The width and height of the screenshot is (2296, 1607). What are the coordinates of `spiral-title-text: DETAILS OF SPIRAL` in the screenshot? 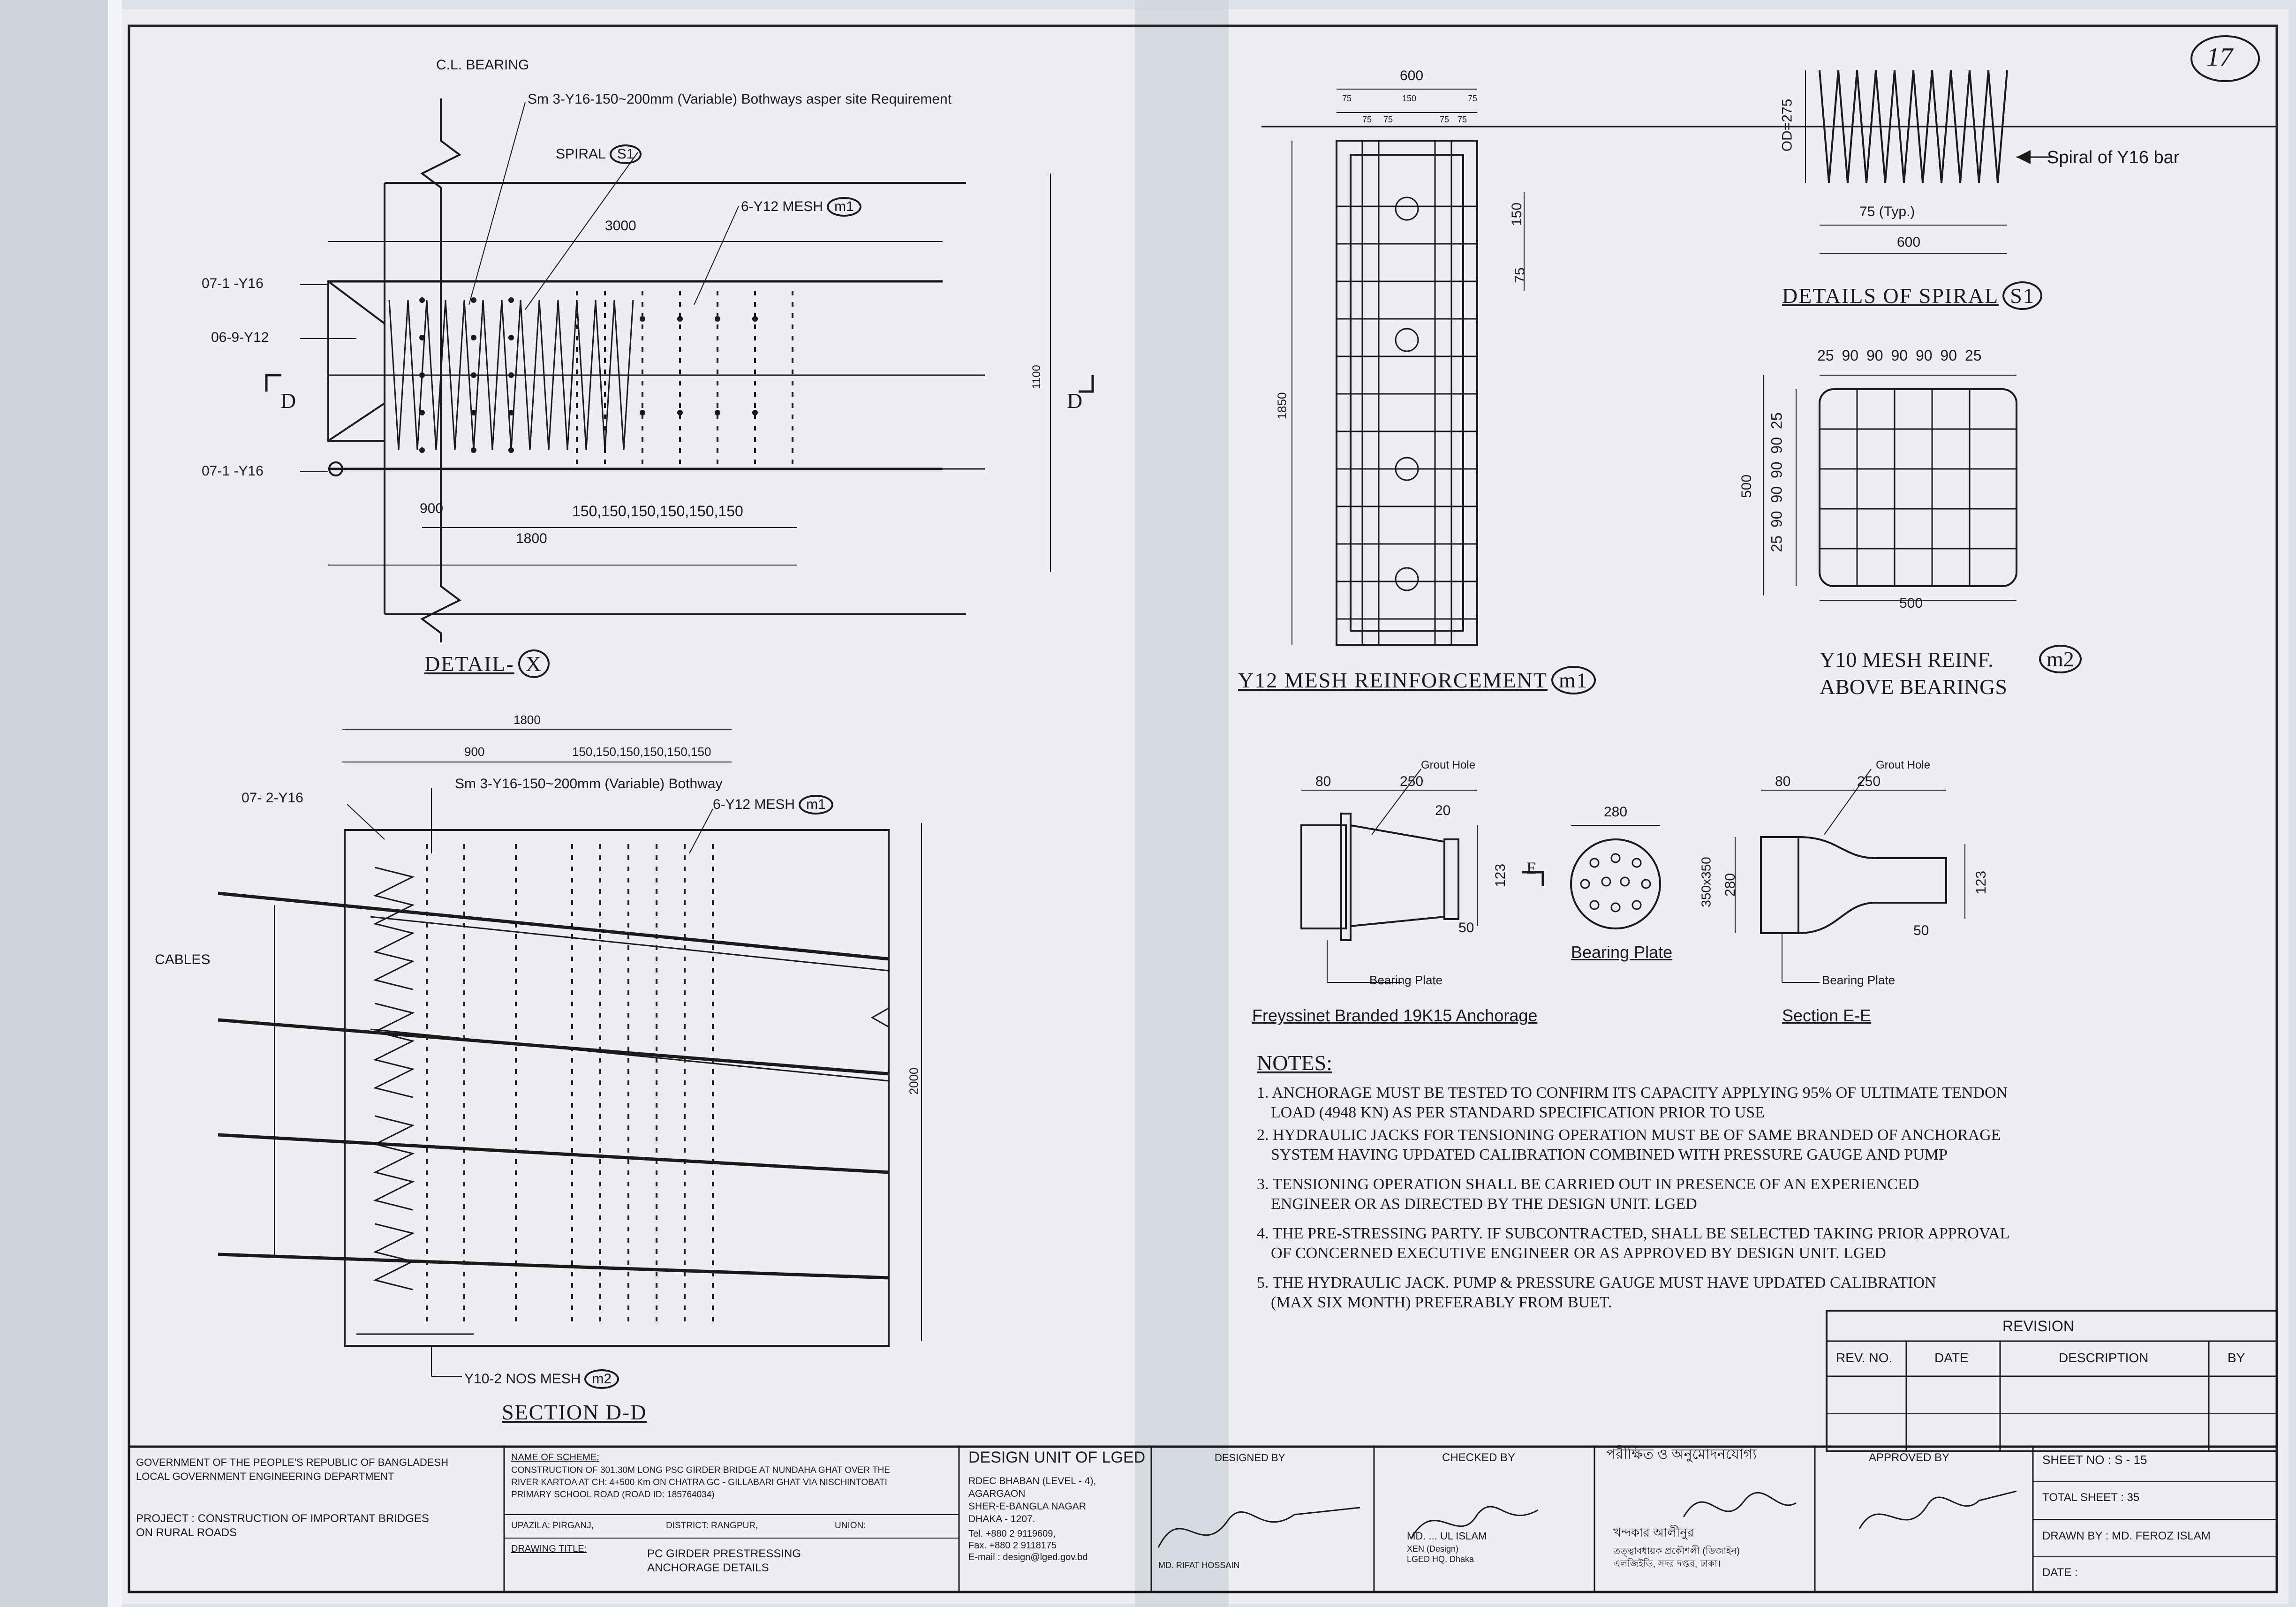 It's located at (1890, 296).